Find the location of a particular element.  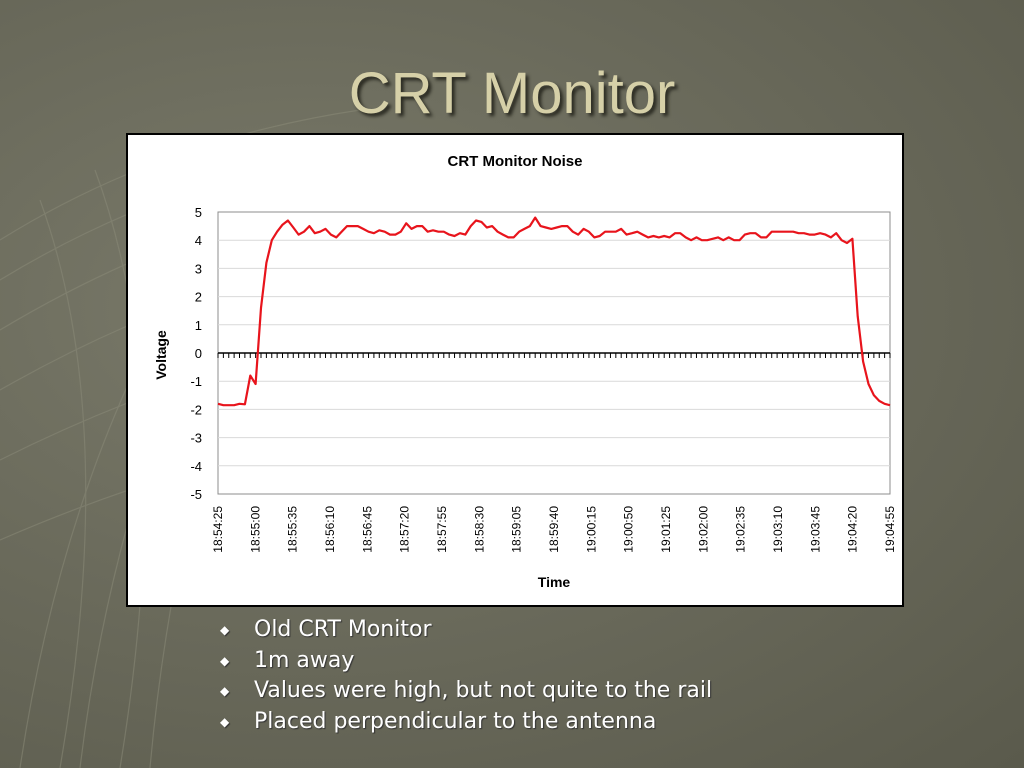

bullet-text: 1m away is located at coordinates (304, 660).